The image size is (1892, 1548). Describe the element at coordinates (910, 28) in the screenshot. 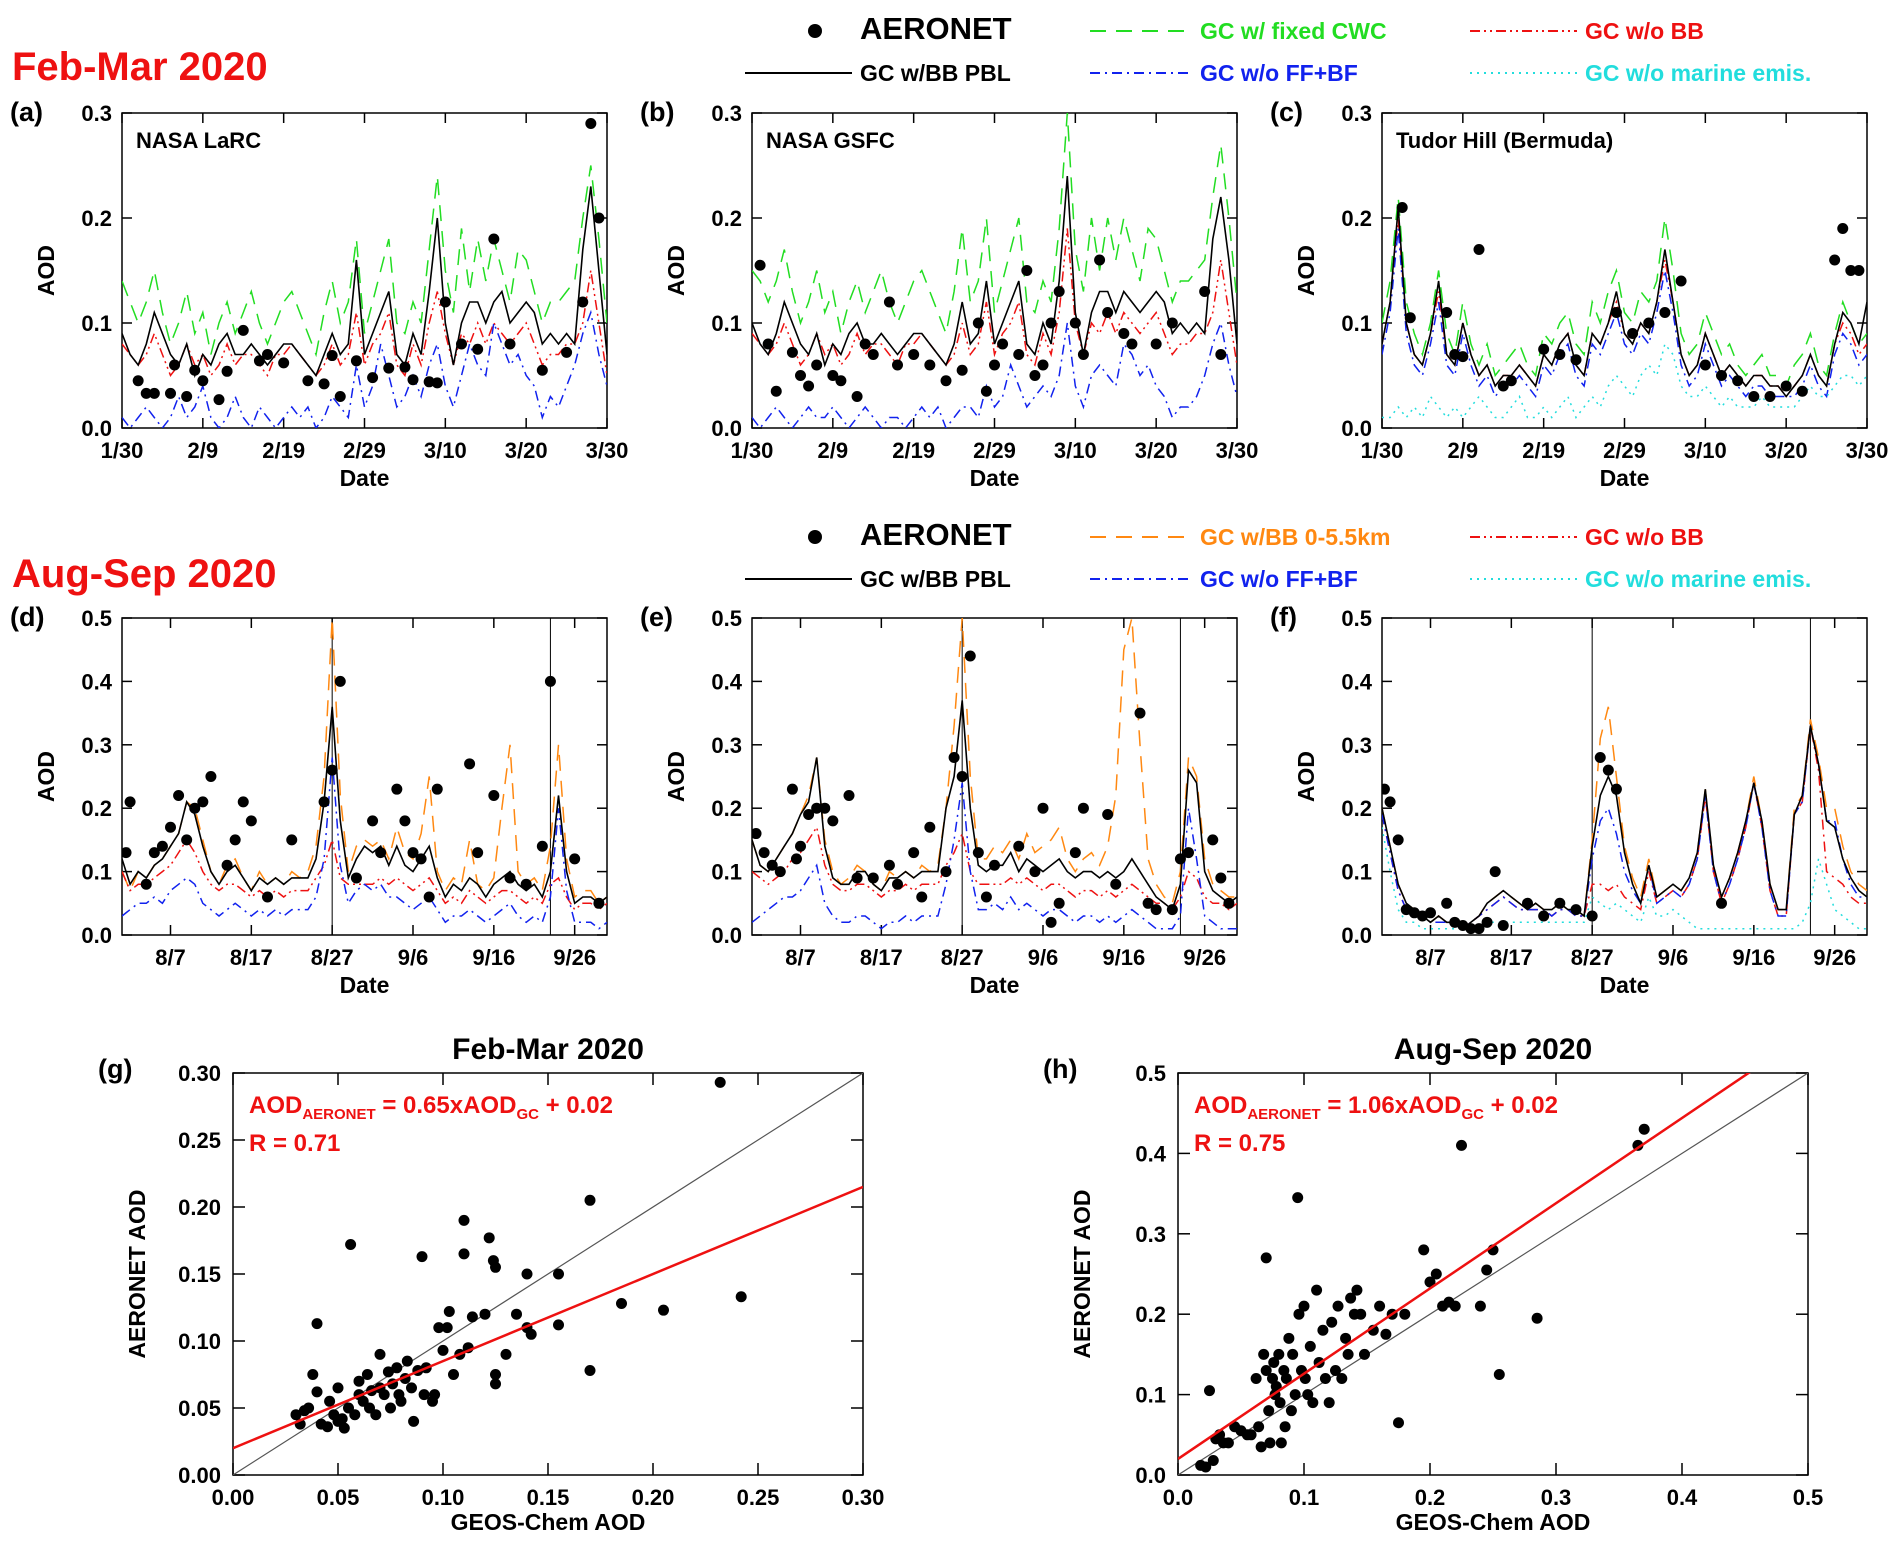

I see `legend-item-aeronet: AERONET` at that location.